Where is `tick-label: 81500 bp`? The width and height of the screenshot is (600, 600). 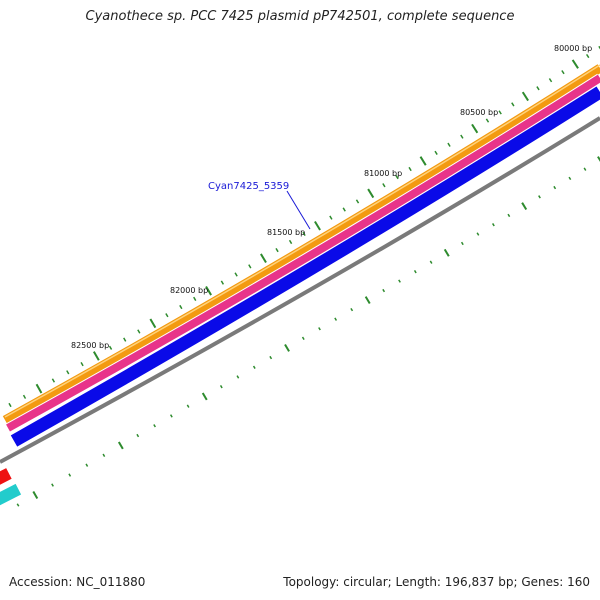
tick-label: 81500 bp is located at coordinates (286, 232).